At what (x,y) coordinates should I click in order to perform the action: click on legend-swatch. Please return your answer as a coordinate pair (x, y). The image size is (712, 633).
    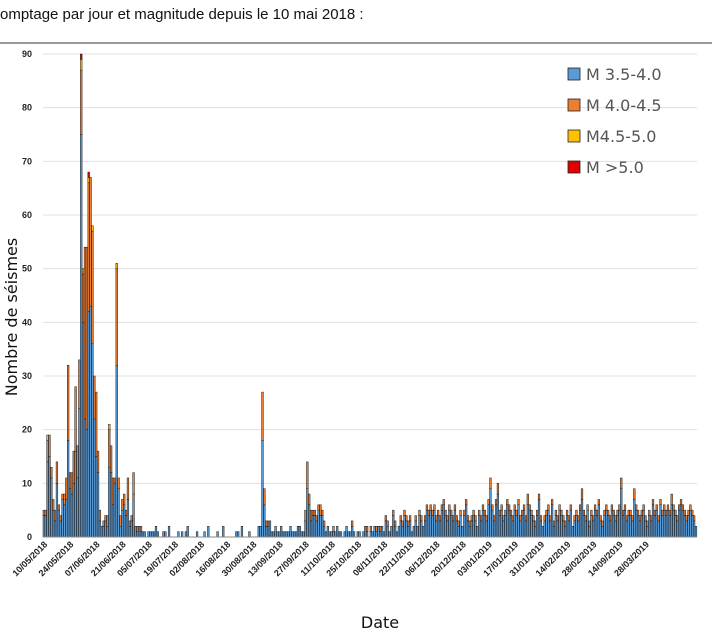
    Looking at the image, I should click on (574, 74).